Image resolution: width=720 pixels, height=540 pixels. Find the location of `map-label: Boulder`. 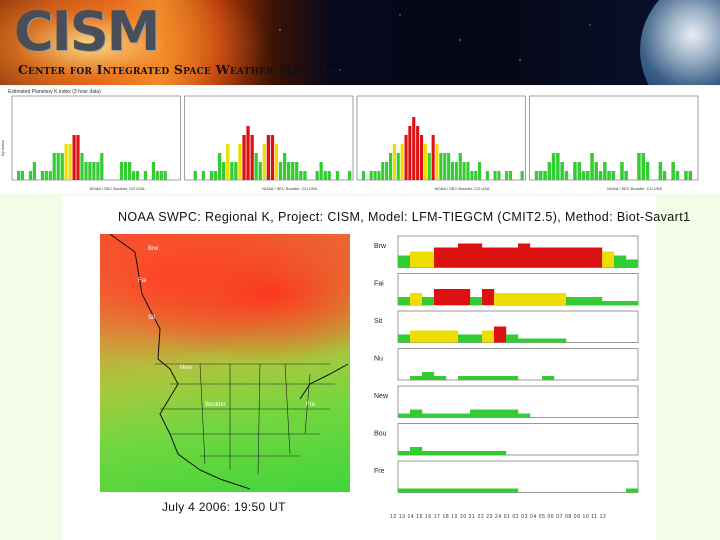

map-label: Boulder is located at coordinates (215, 405).